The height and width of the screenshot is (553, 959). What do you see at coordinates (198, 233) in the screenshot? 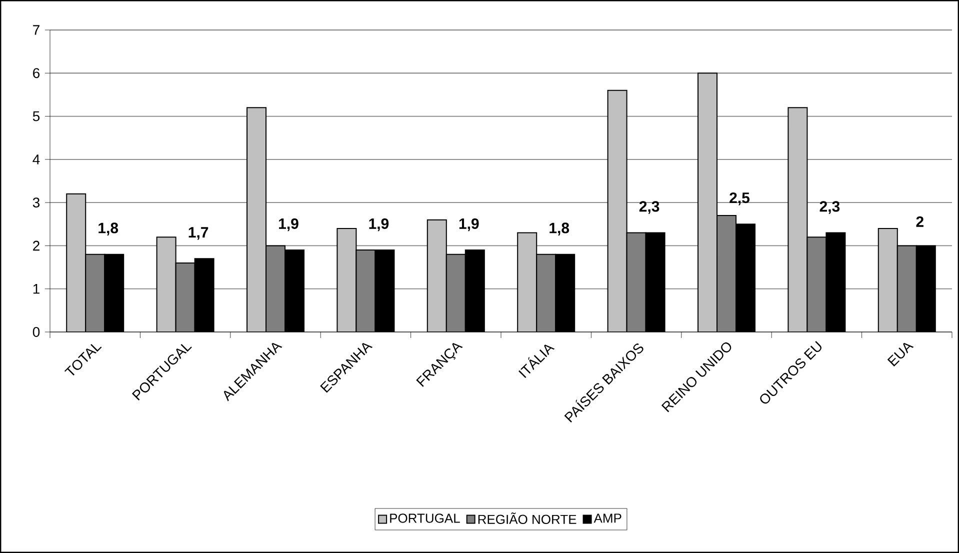
I see `data-label: 1,7` at bounding box center [198, 233].